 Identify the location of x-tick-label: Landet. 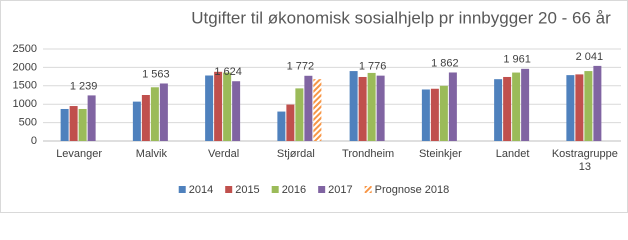
(512, 154).